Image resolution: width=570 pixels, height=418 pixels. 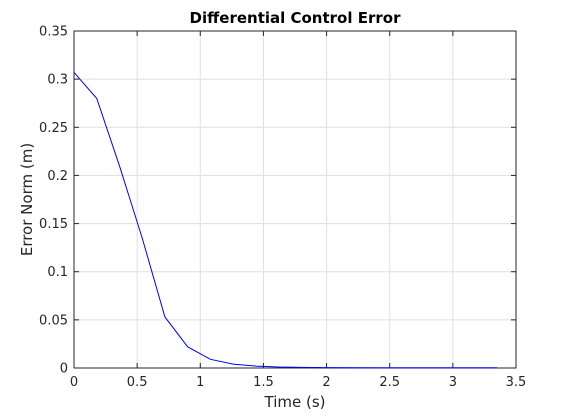 What do you see at coordinates (137, 382) in the screenshot?
I see `x-tick-label: 0.5` at bounding box center [137, 382].